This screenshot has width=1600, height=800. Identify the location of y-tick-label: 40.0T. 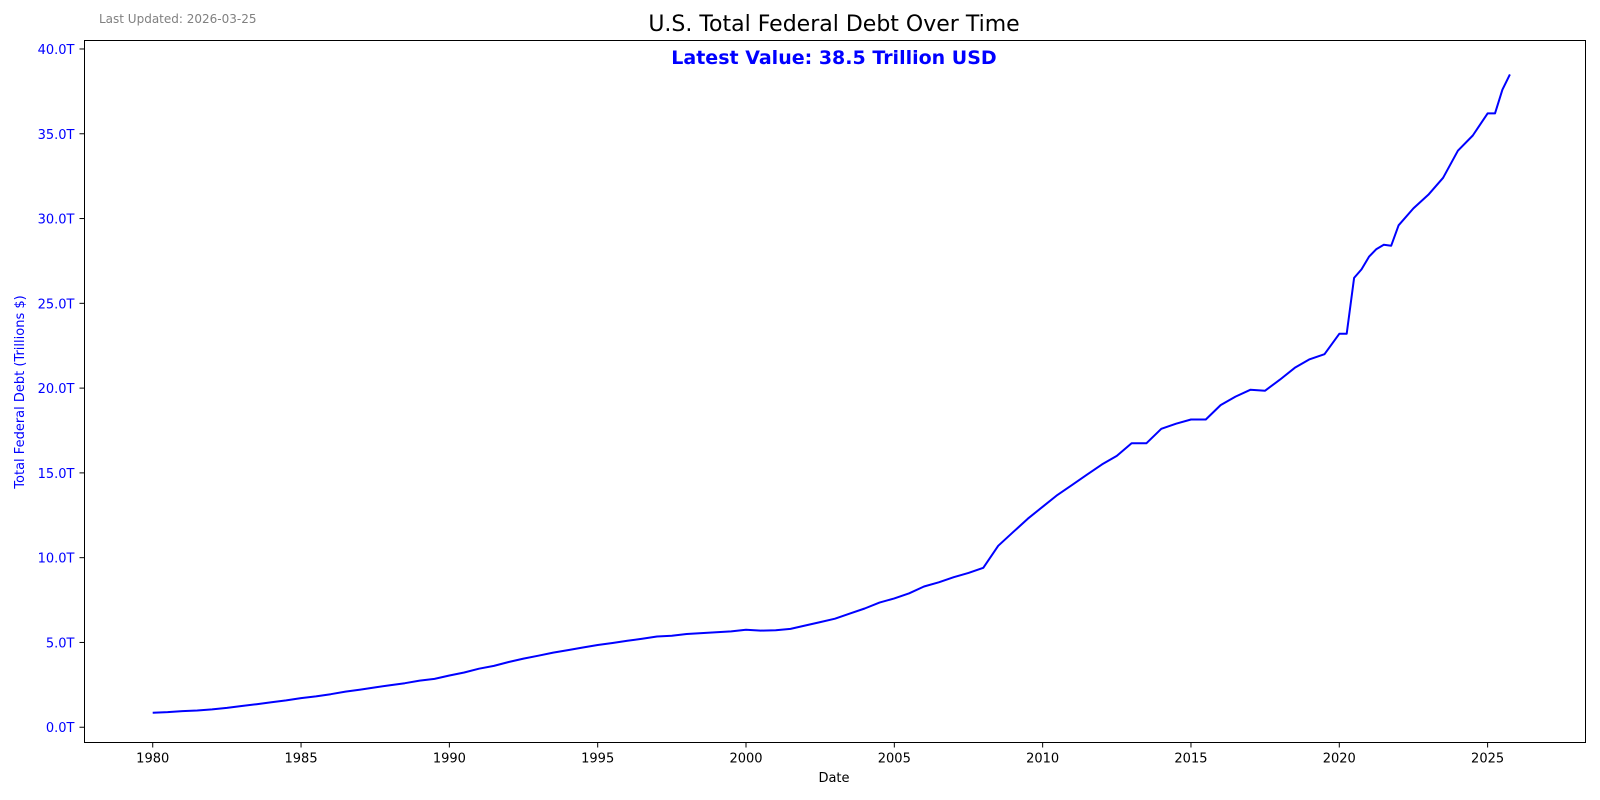
(56, 50).